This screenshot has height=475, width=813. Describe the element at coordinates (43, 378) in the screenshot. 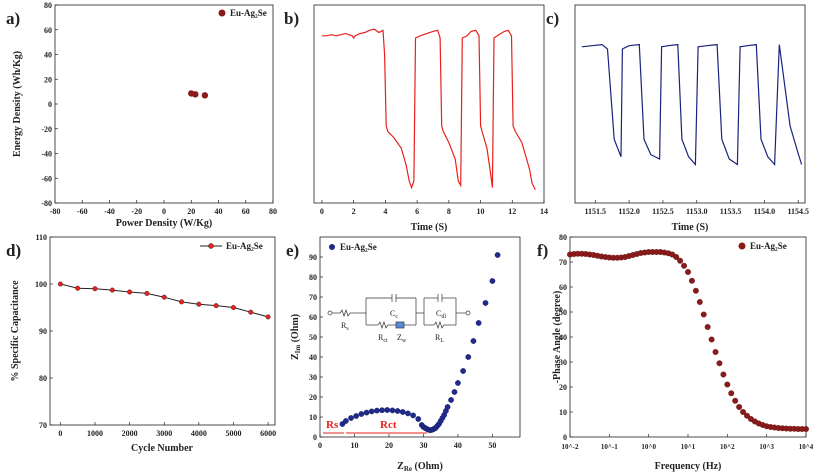

I see `panel-d-ytick-label: 80` at that location.